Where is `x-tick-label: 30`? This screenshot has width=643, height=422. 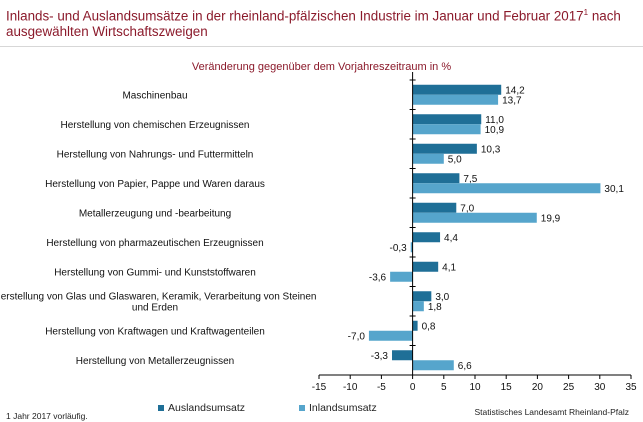 x-tick-label: 30 is located at coordinates (600, 387).